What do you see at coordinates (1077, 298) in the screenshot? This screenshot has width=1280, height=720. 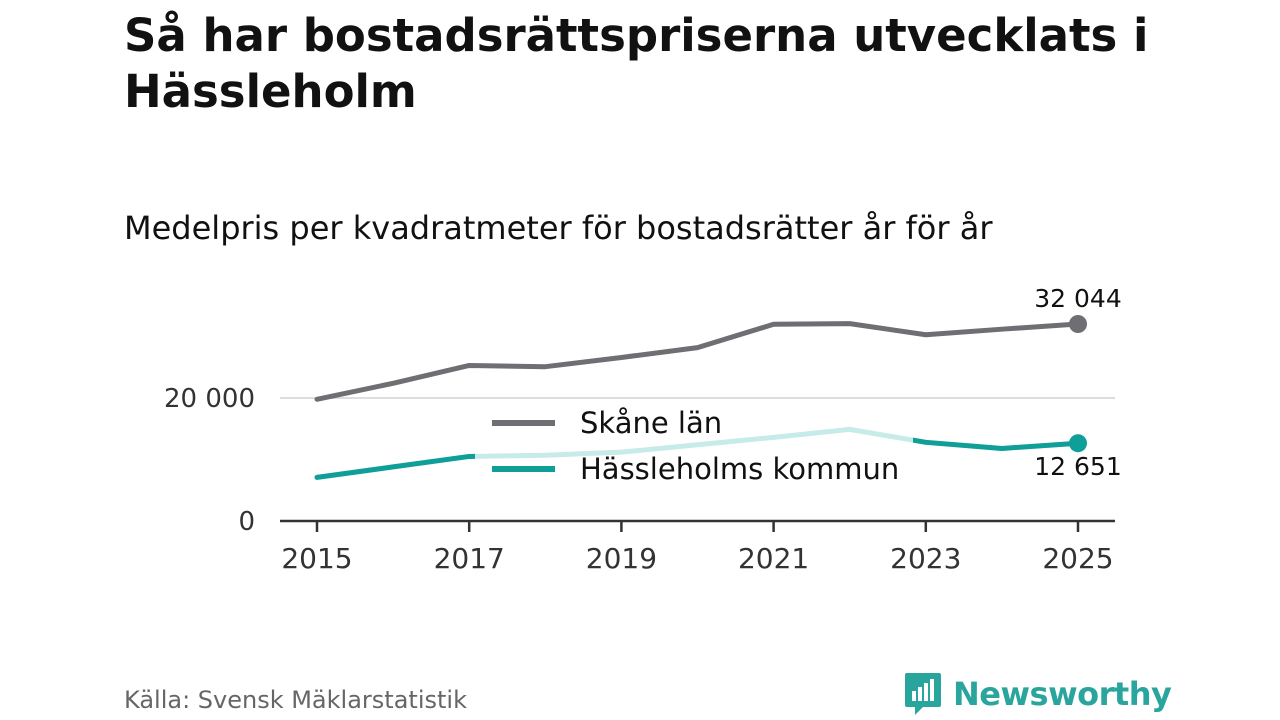 I see `end-label-skane: 32 044` at bounding box center [1077, 298].